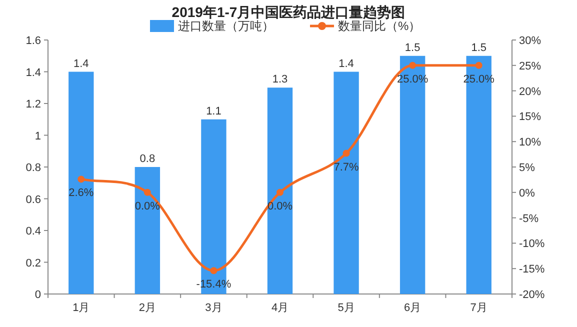 Image resolution: width=577 pixels, height=327 pixels. I want to click on x-tick-label: 4月, so click(280, 308).